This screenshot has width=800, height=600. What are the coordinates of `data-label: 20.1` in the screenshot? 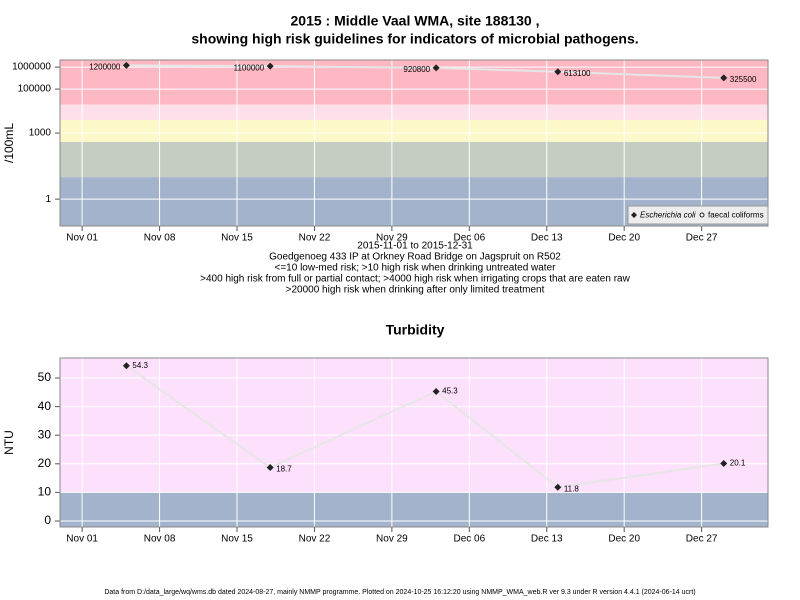 It's located at (738, 463).